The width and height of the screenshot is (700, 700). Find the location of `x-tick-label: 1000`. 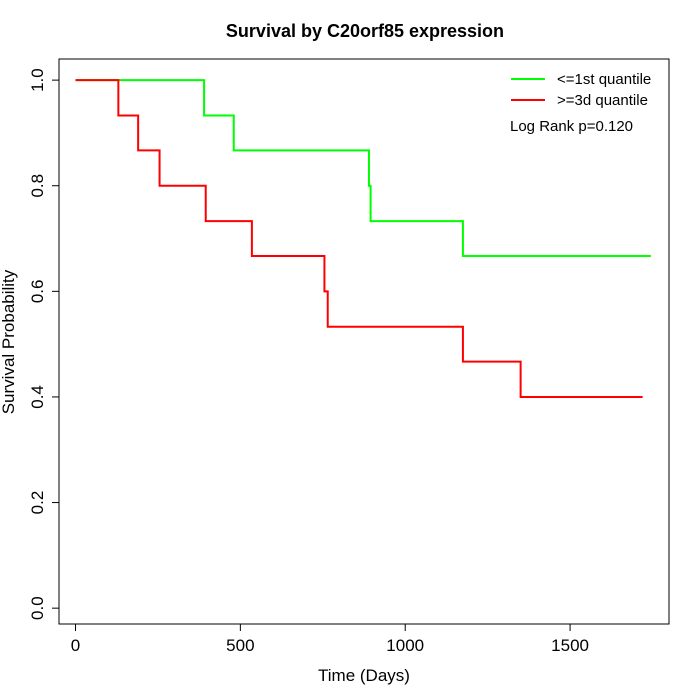

x-tick-label: 1000 is located at coordinates (405, 645).